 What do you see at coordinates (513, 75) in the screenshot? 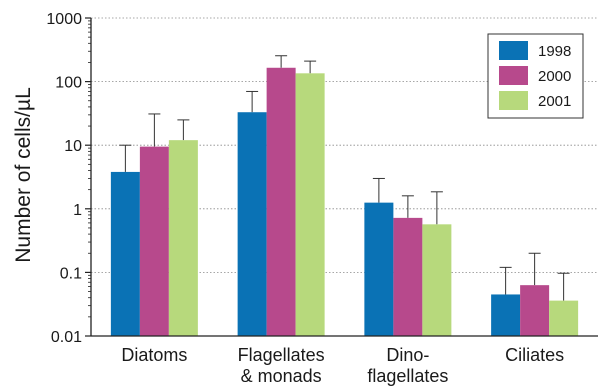
I see `legend-swatch-2000` at bounding box center [513, 75].